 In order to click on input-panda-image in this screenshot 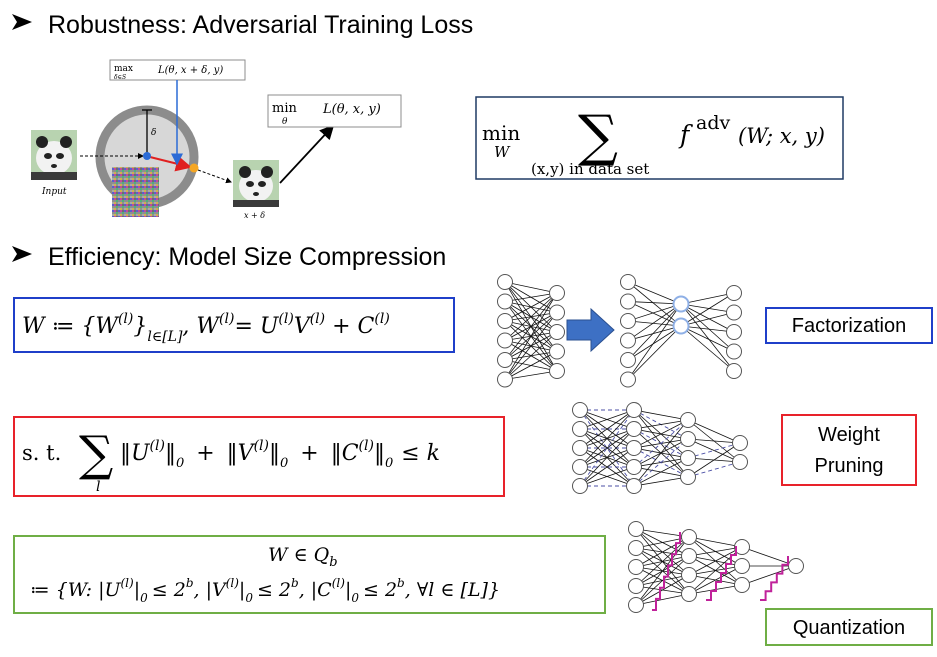, I will do `click(54, 155)`.